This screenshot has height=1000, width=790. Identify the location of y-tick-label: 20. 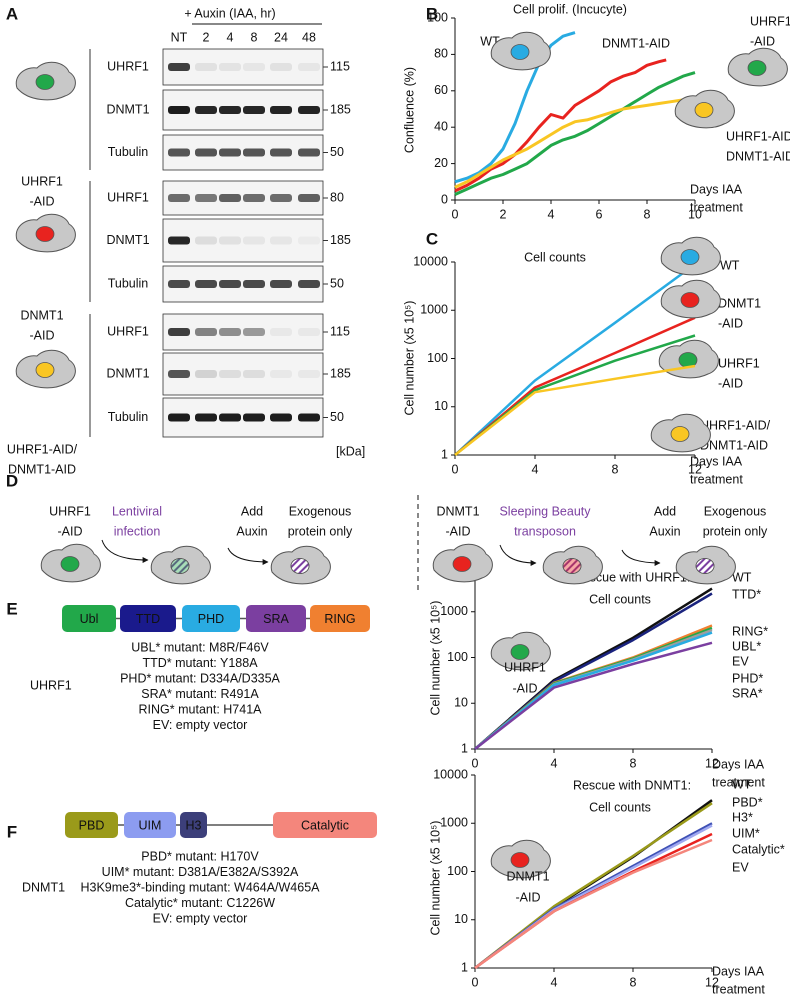
(441, 163).